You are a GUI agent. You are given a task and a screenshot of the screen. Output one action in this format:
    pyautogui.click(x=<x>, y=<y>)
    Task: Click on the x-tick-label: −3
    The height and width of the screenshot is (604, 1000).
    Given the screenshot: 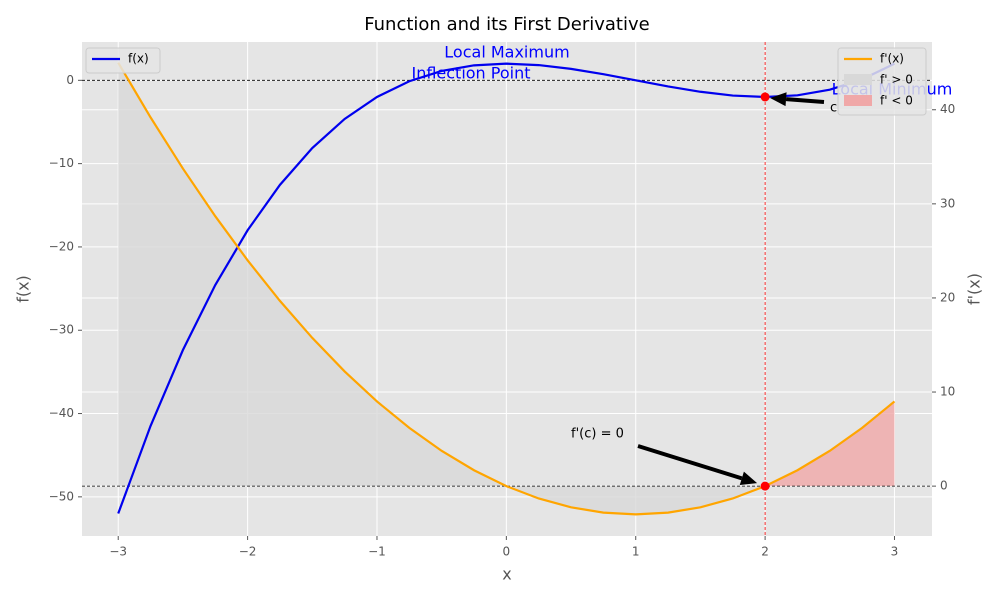 What is the action you would take?
    pyautogui.click(x=118, y=552)
    